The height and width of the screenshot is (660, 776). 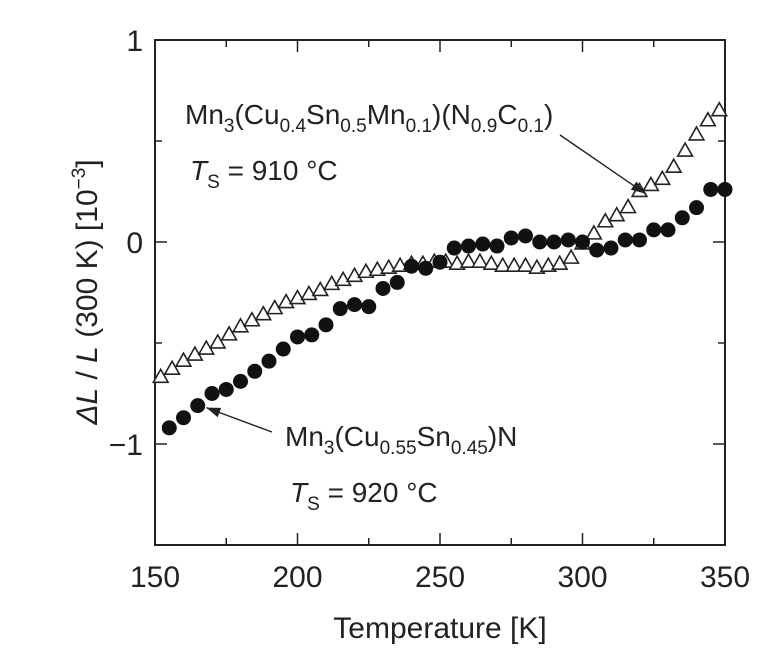 I want to click on x-tick-label: 350, so click(x=725, y=577).